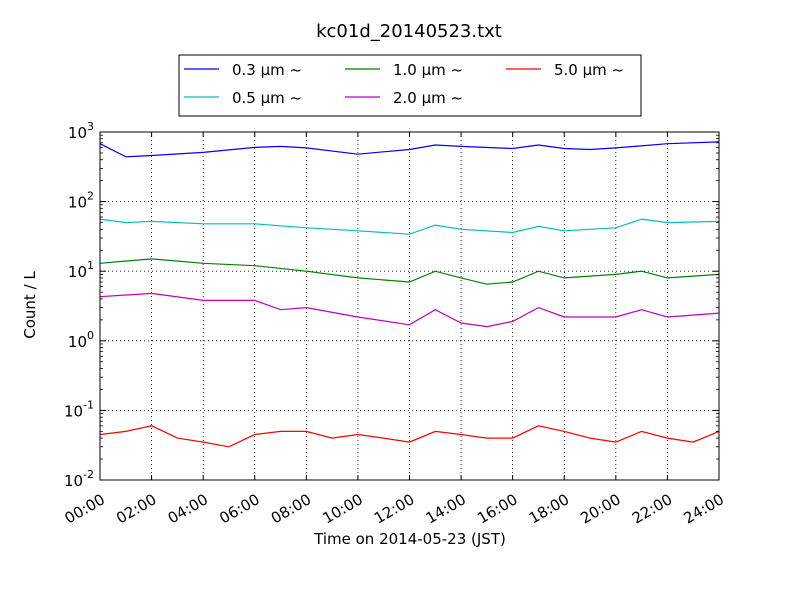  Describe the element at coordinates (600, 508) in the screenshot. I see `x-tick-label: 20:00` at that location.